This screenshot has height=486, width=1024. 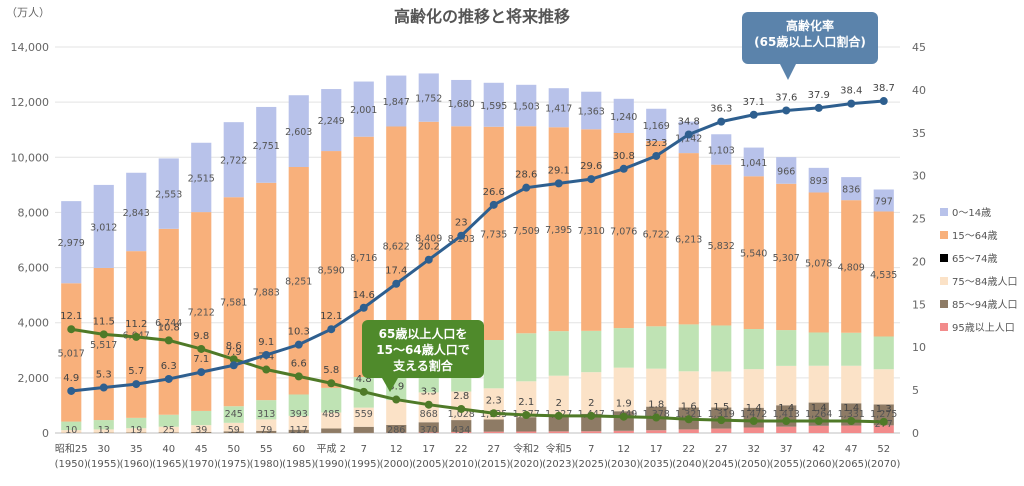 I want to click on line-data-label: 4.9, so click(x=71, y=378).